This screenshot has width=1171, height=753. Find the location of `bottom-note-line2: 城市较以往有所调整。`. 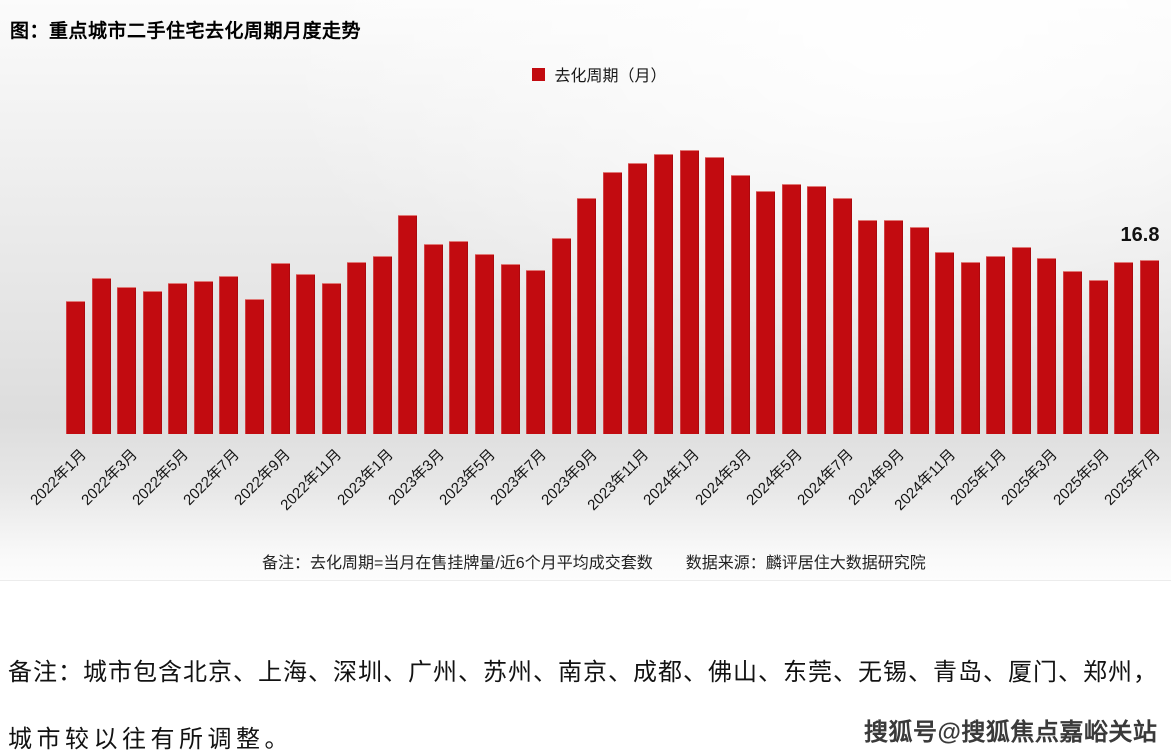

bottom-note-line2: 城市较以往有所调整。 is located at coordinates (150, 740).